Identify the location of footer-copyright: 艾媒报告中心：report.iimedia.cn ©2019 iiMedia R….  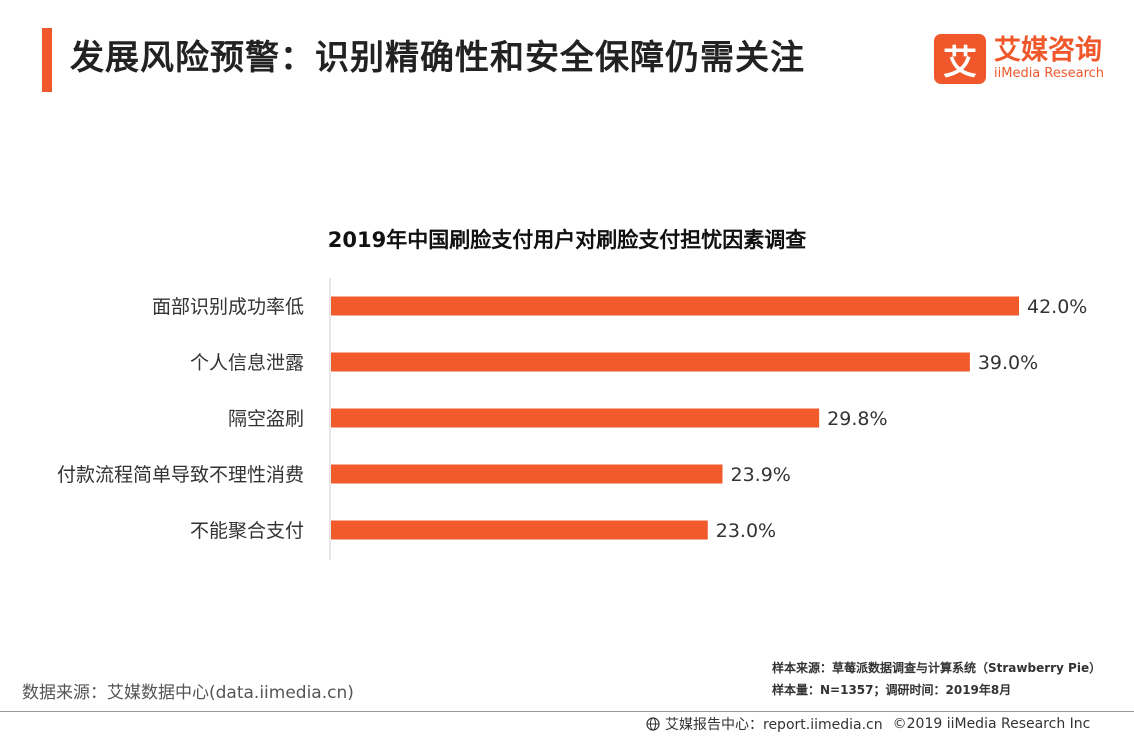
(868, 724).